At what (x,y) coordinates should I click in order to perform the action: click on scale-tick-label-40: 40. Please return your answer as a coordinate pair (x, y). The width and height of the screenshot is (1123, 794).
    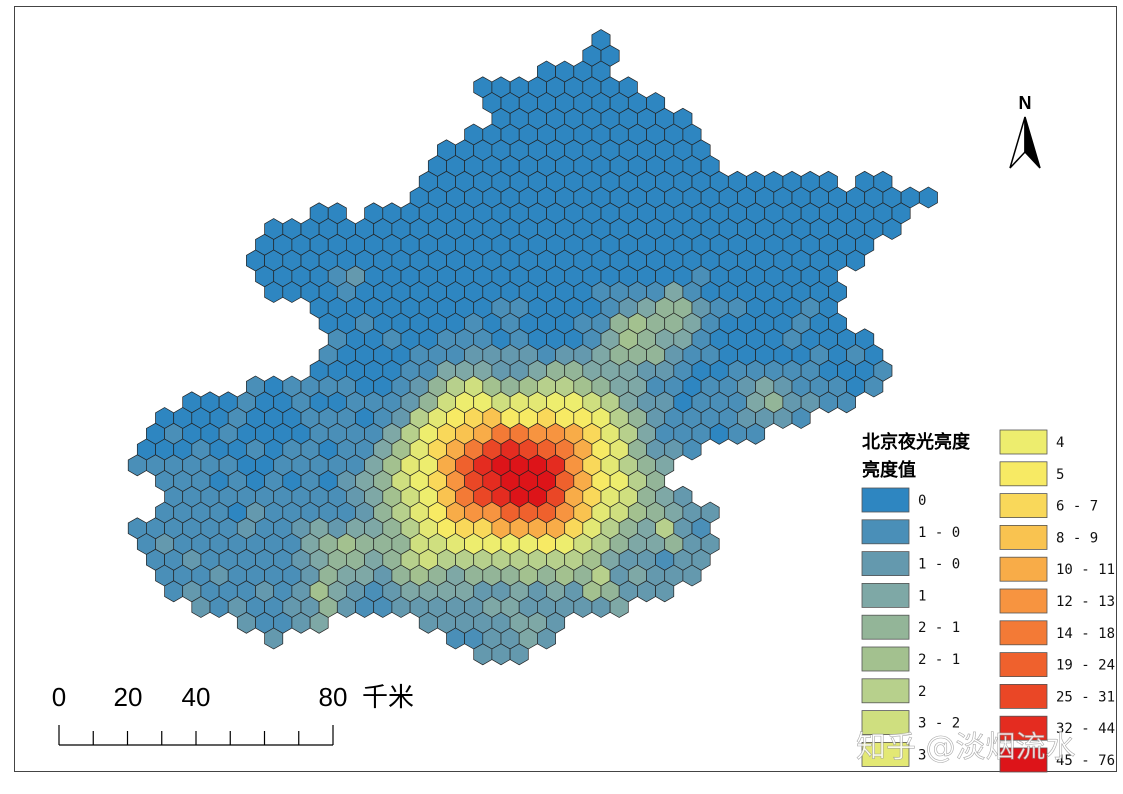
    Looking at the image, I should click on (196, 697).